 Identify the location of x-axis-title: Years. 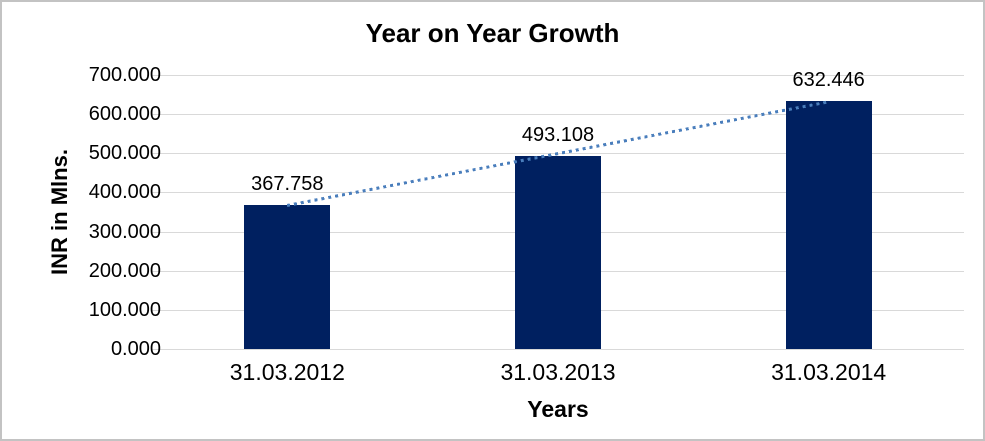
(558, 409).